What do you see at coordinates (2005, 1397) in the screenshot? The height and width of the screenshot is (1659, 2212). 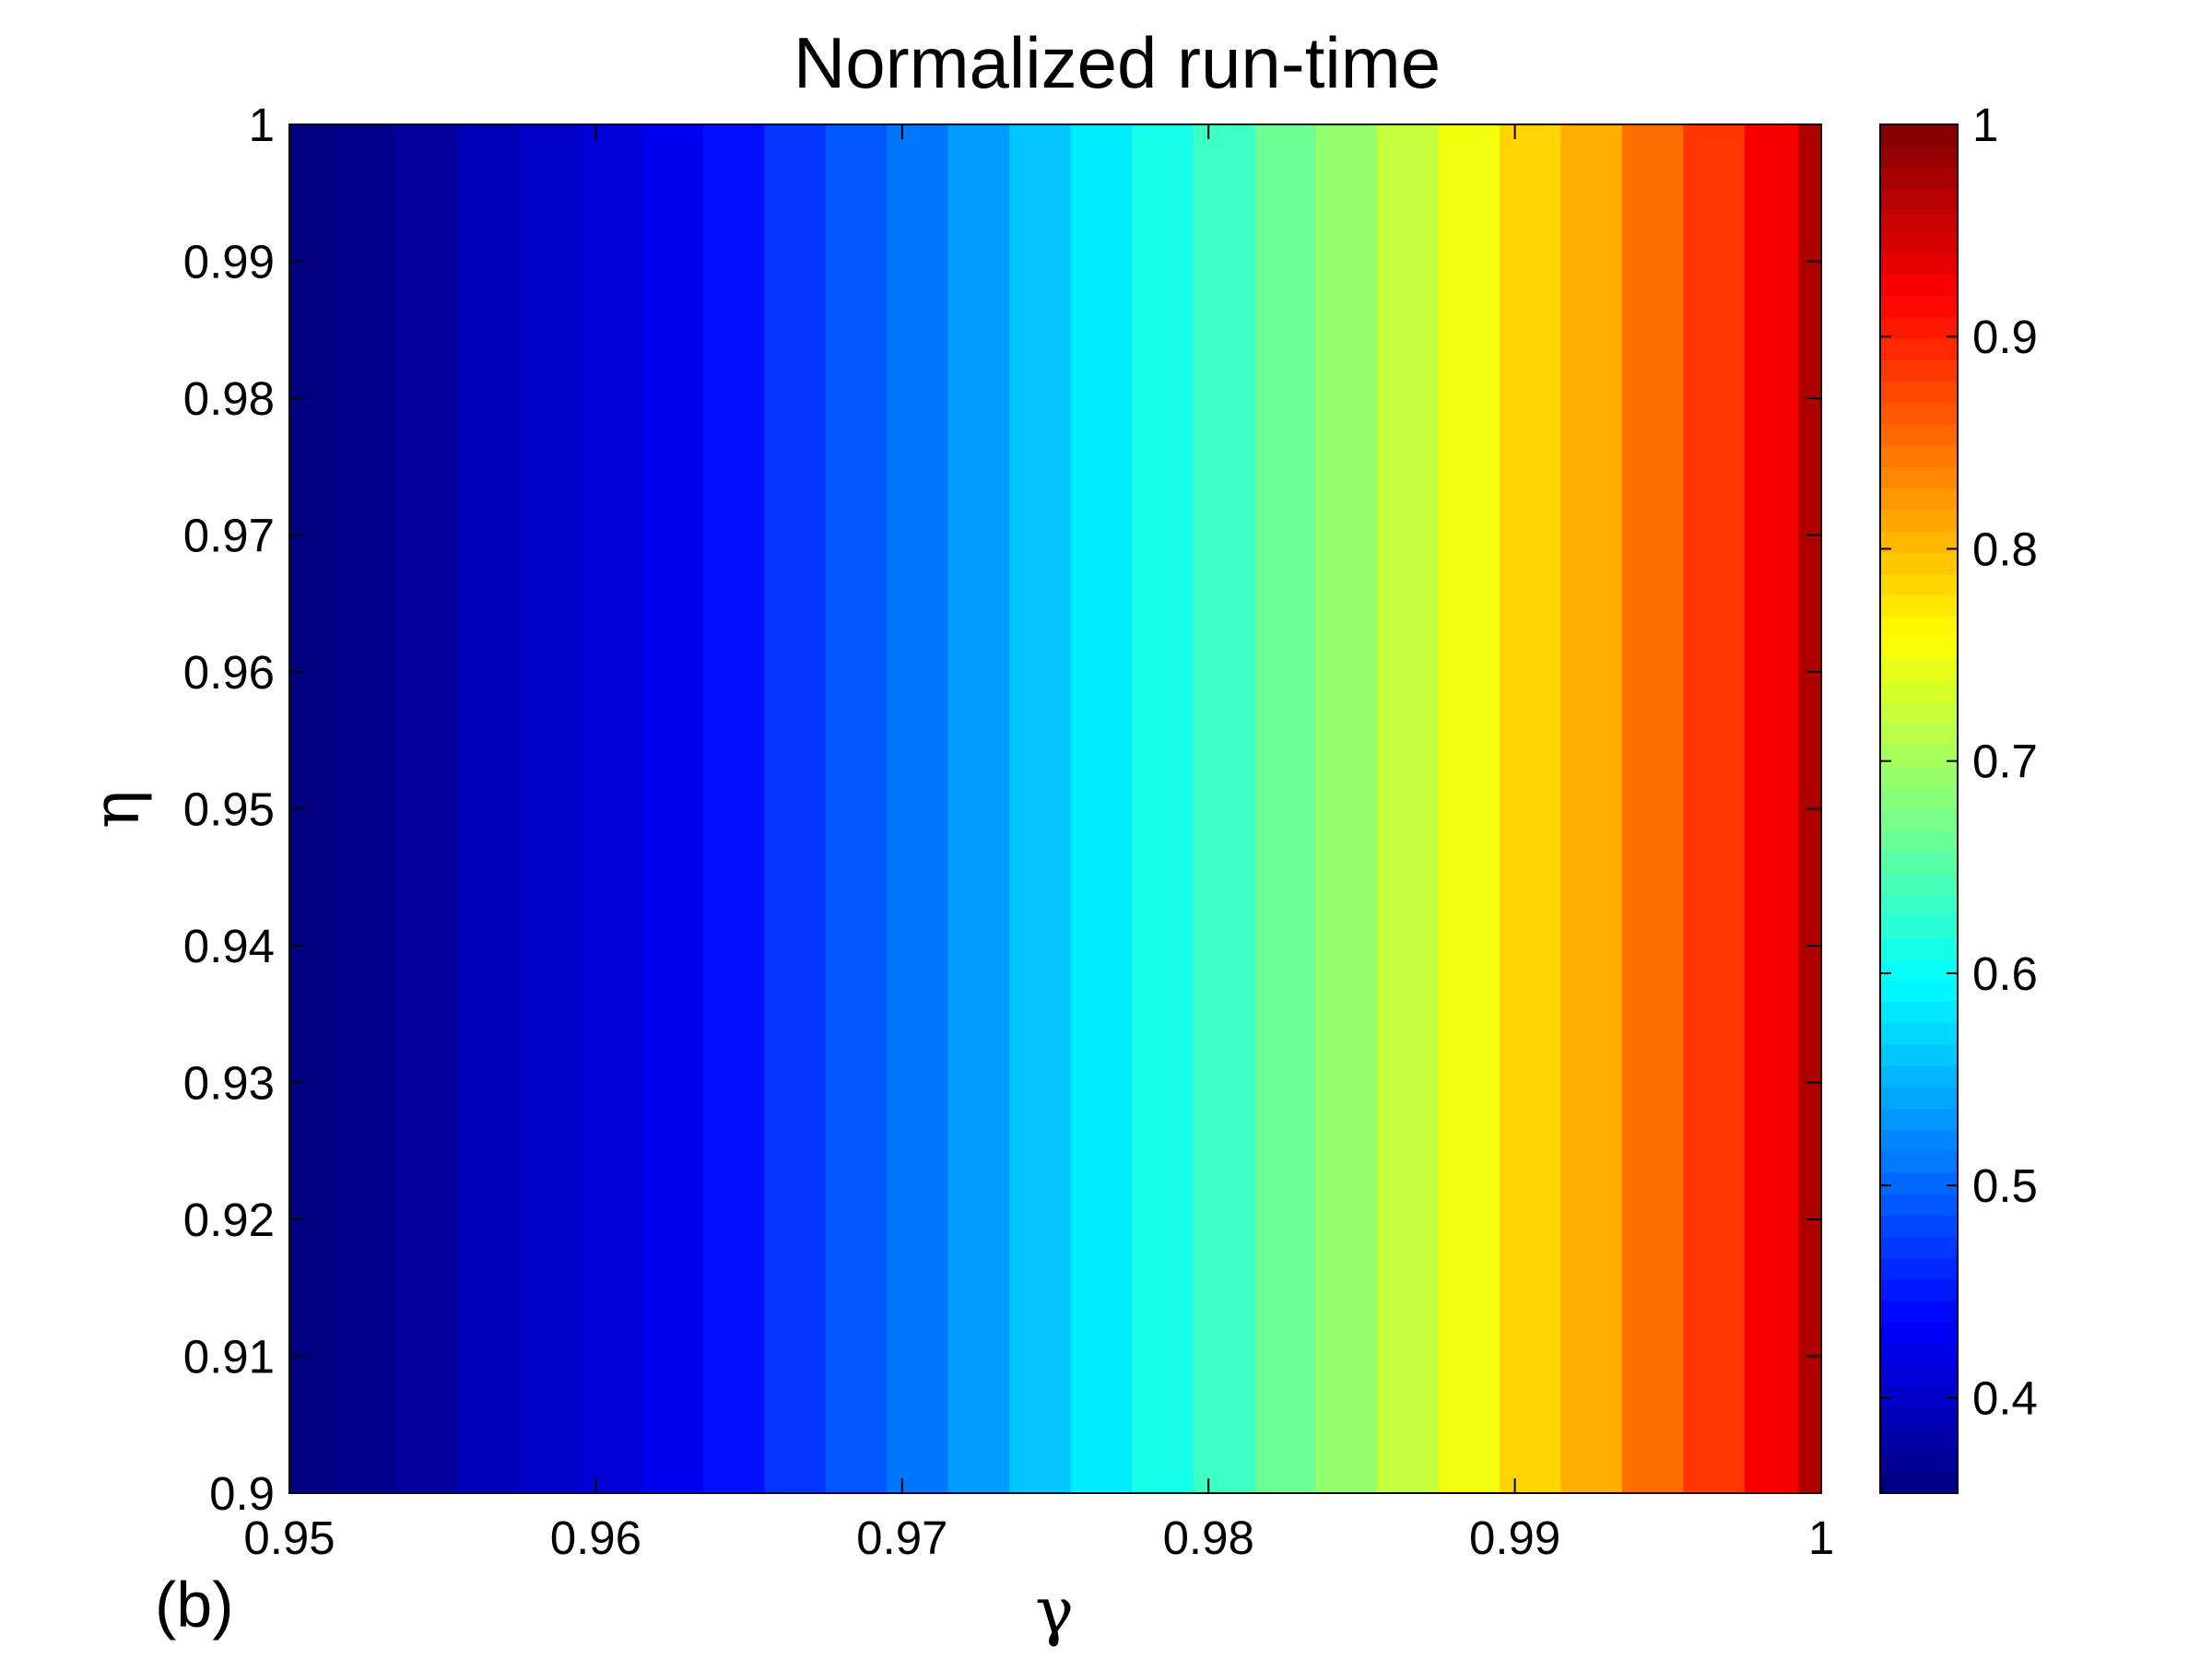 I see `colorbar-tick-label: 0.4` at bounding box center [2005, 1397].